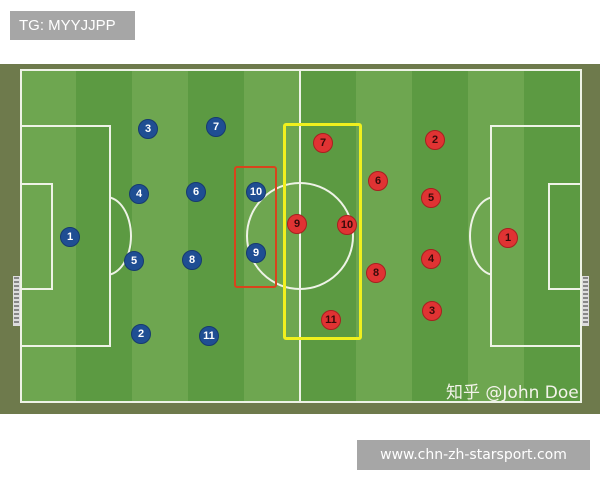 Image resolution: width=600 pixels, height=480 pixels. What do you see at coordinates (16, 301) in the screenshot?
I see `left-goal-net` at bounding box center [16, 301].